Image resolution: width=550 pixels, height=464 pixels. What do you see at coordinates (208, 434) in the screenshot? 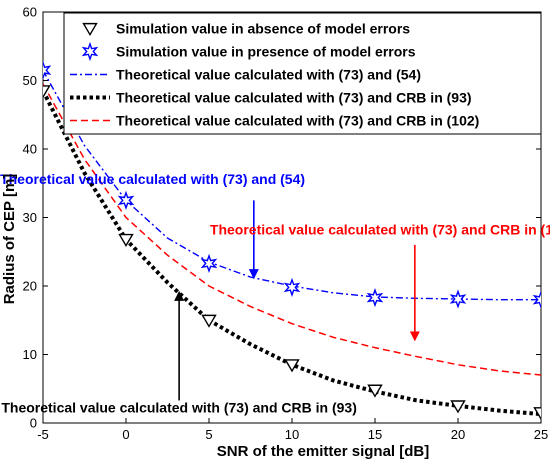
I see `x-tick-label: 5` at bounding box center [208, 434].